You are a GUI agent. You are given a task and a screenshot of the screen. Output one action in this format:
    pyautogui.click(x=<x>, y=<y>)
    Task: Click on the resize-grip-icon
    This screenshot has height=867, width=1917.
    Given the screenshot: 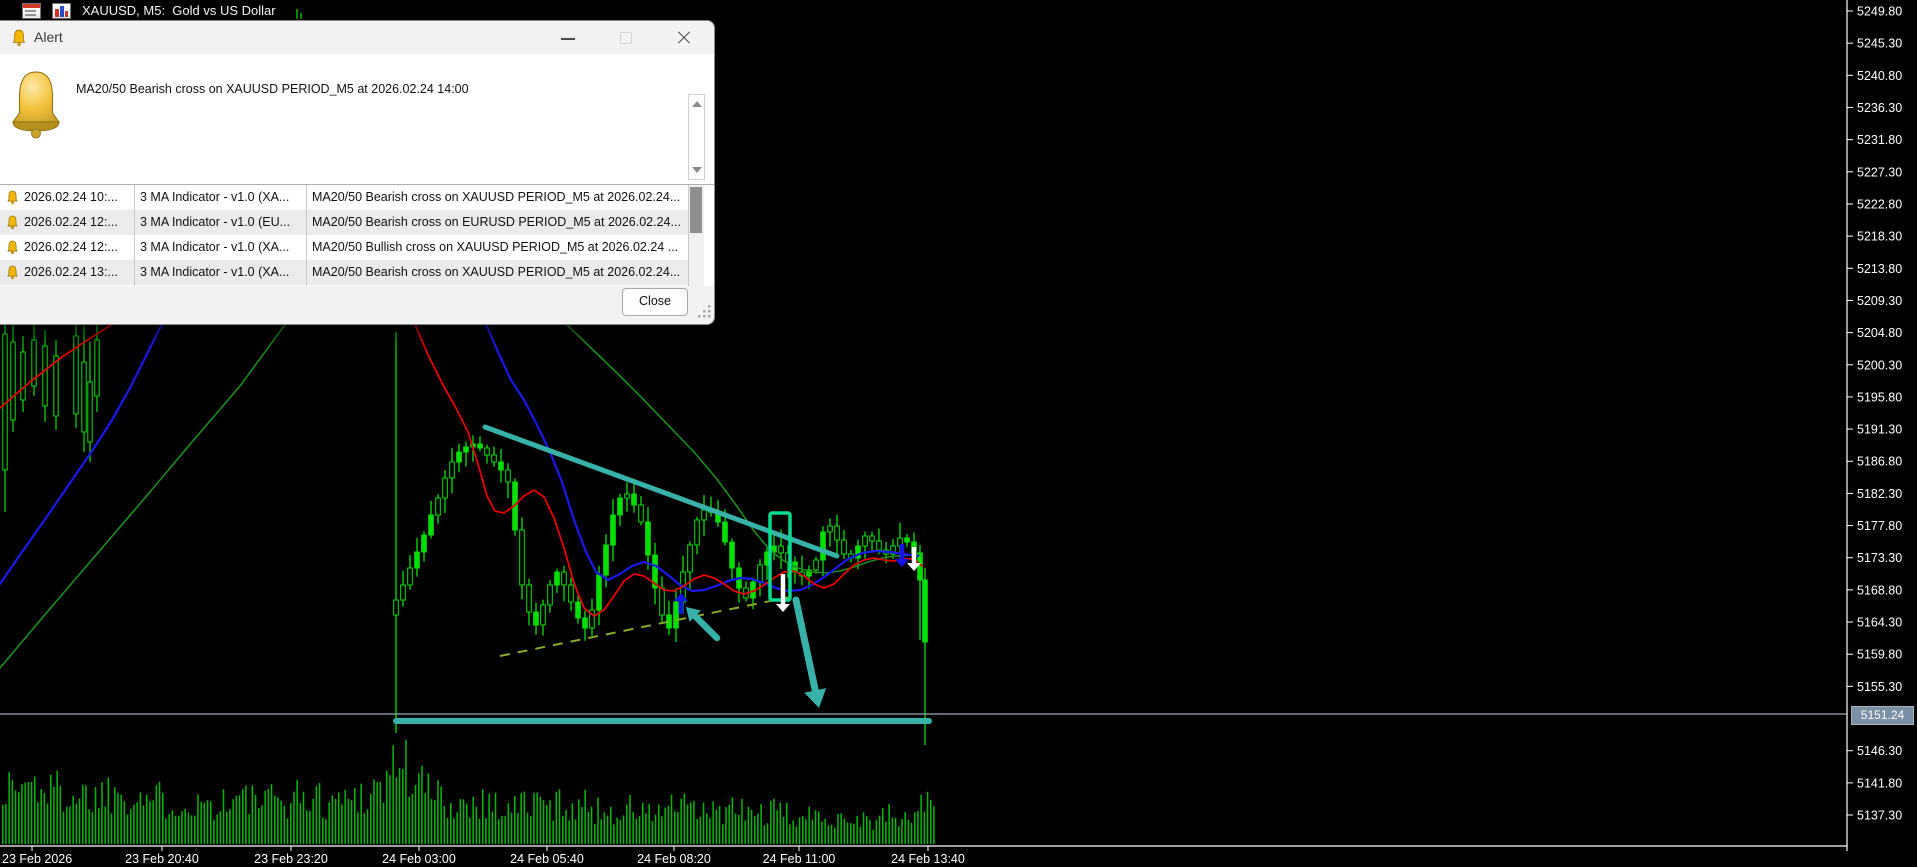 What is the action you would take?
    pyautogui.click(x=705, y=312)
    